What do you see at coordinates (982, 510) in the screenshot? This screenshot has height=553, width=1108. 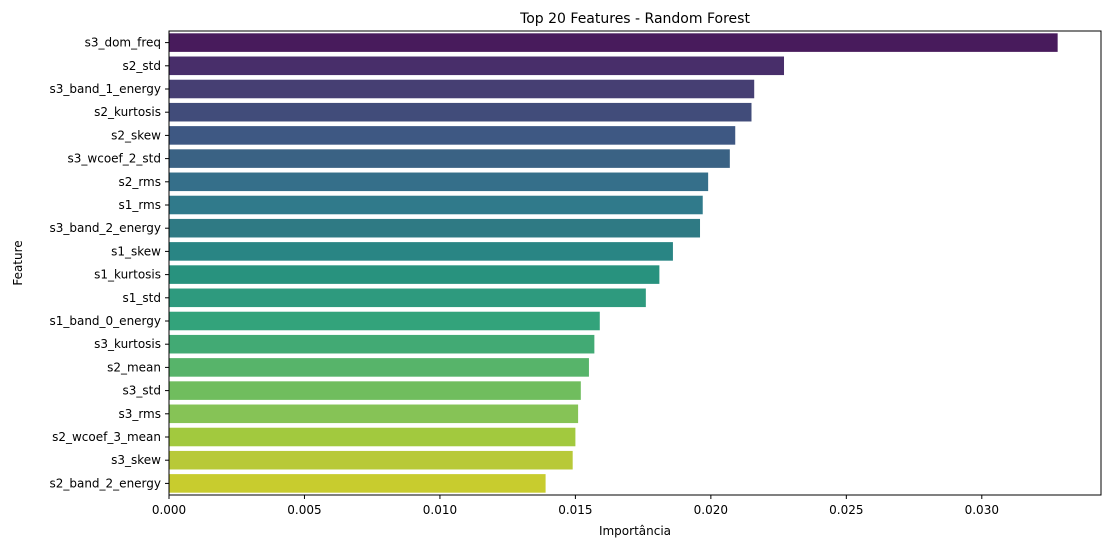 I see `x-tick-label: 0.030` at bounding box center [982, 510].